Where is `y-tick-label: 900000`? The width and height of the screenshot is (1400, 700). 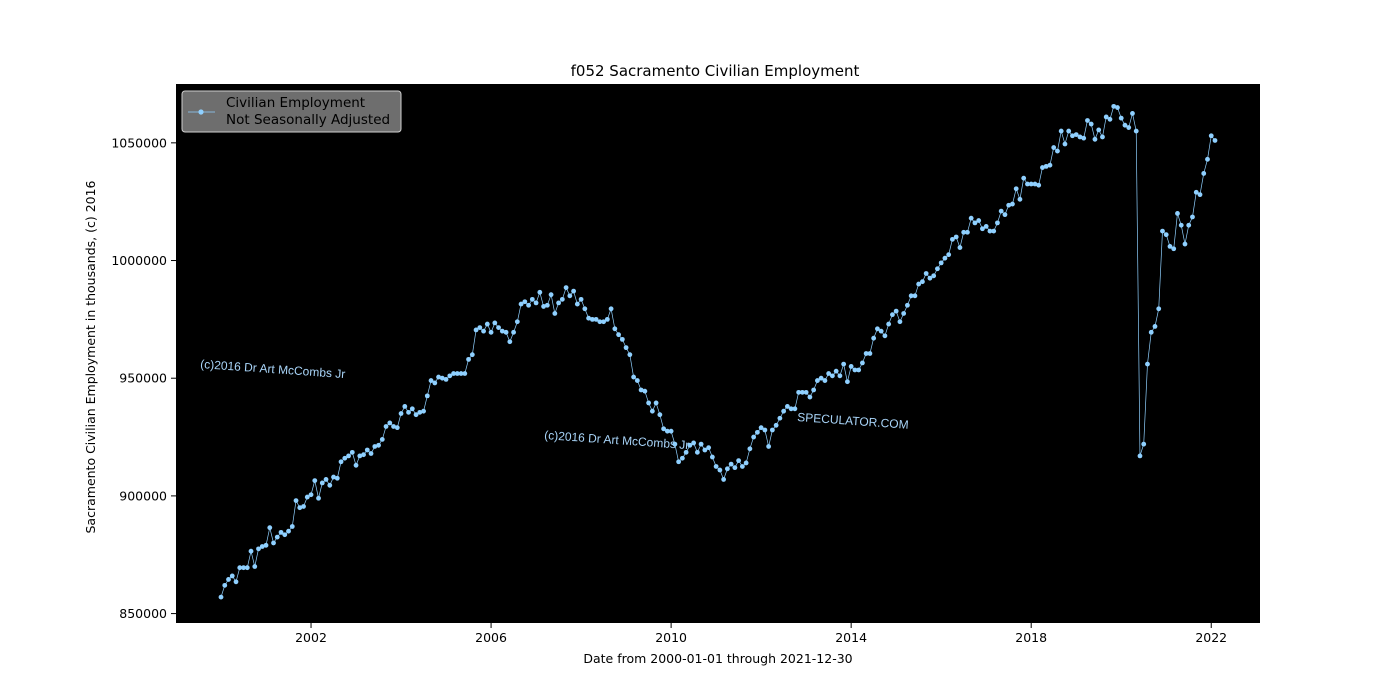 y-tick-label: 900000 is located at coordinates (143, 495).